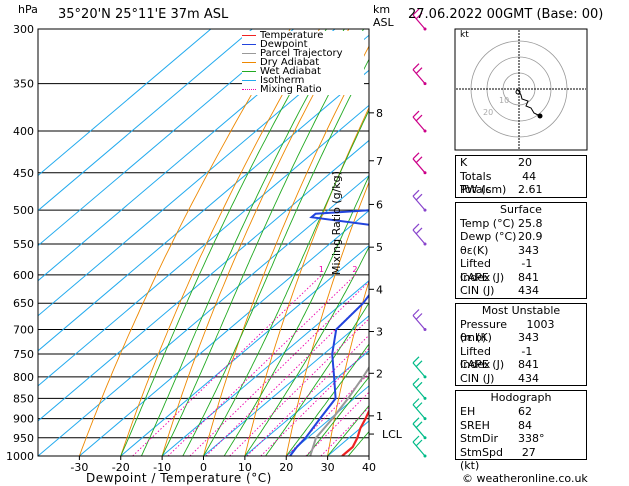  I want to click on row-label: Lifted Index, so click(475, 358).